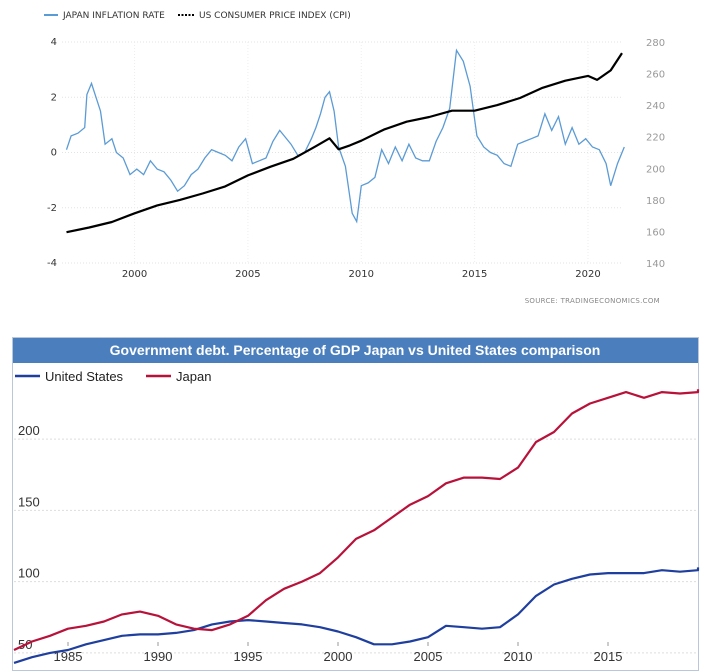 The image size is (709, 672). I want to click on top-right-tick-label: 240, so click(655, 106).